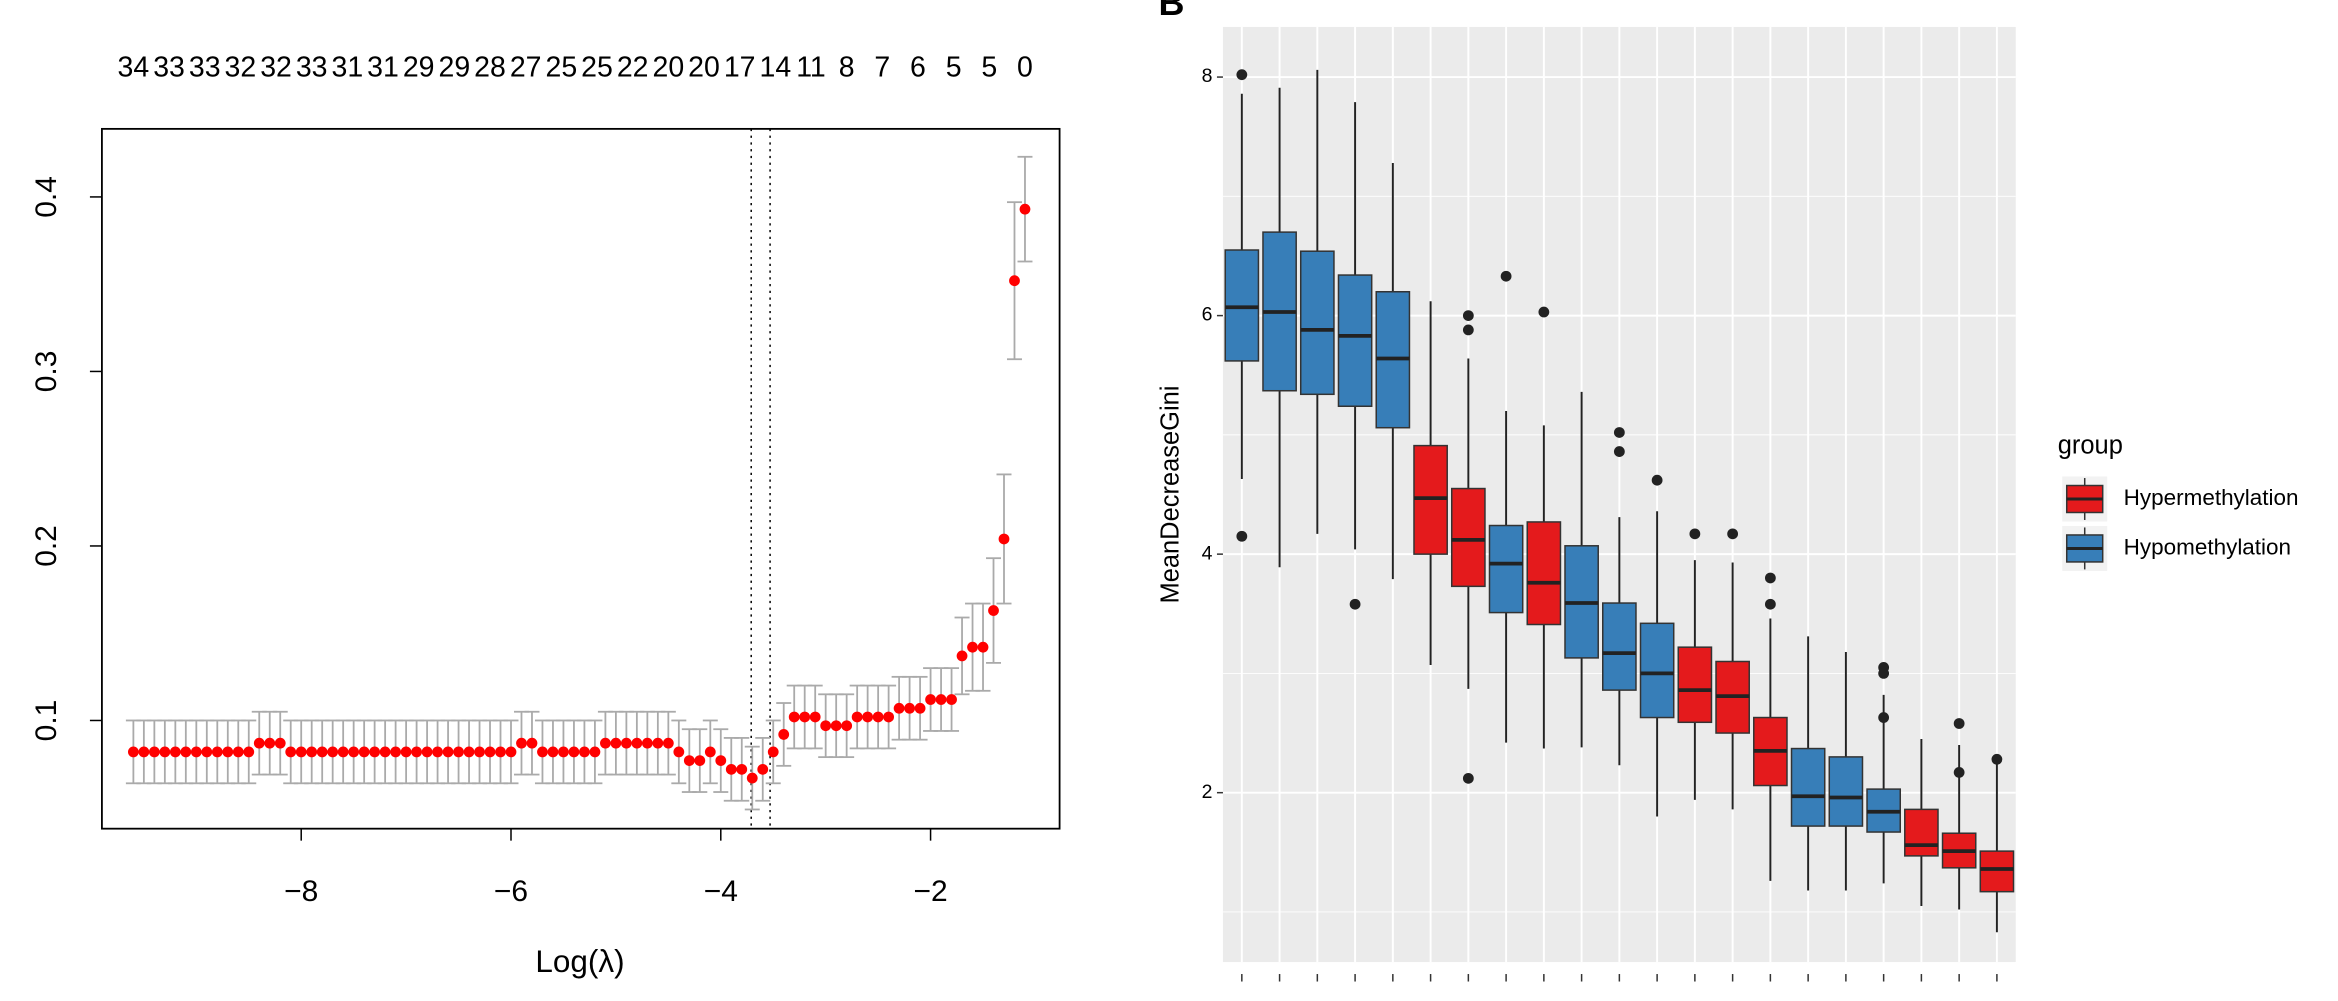 The height and width of the screenshot is (1001, 2338). What do you see at coordinates (633, 67) in the screenshot?
I see `top-axis-label: 22` at bounding box center [633, 67].